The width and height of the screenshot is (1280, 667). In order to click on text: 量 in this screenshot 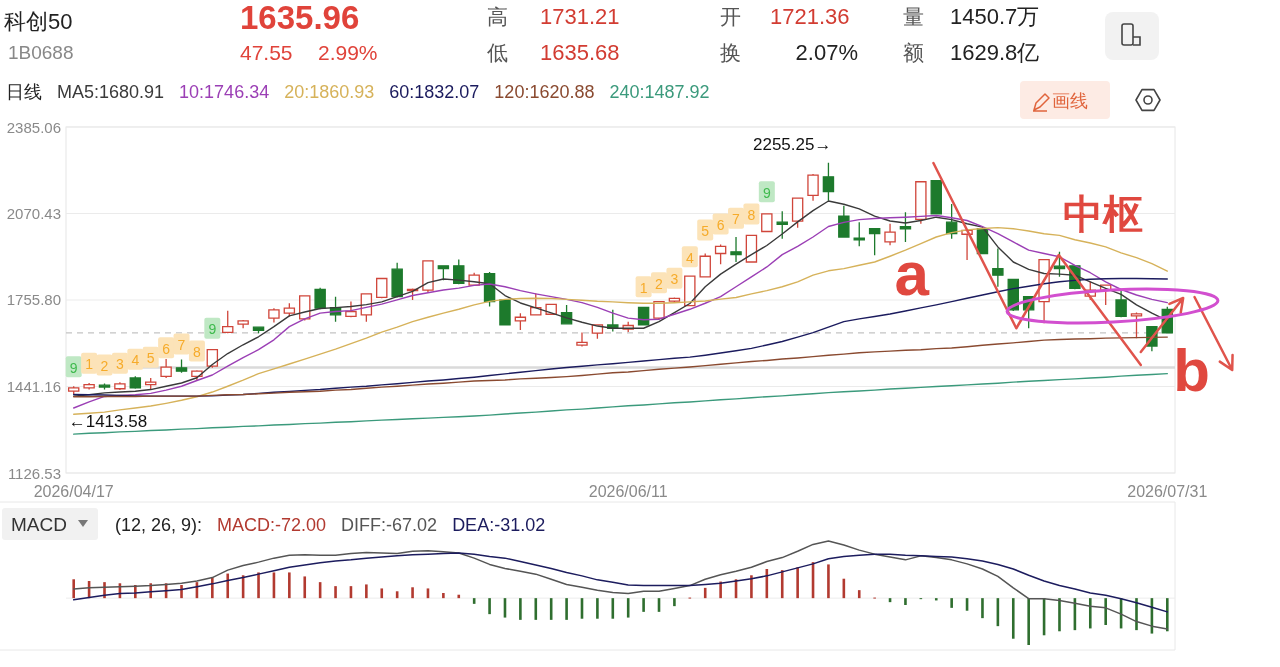, I will do `click(913, 16)`.